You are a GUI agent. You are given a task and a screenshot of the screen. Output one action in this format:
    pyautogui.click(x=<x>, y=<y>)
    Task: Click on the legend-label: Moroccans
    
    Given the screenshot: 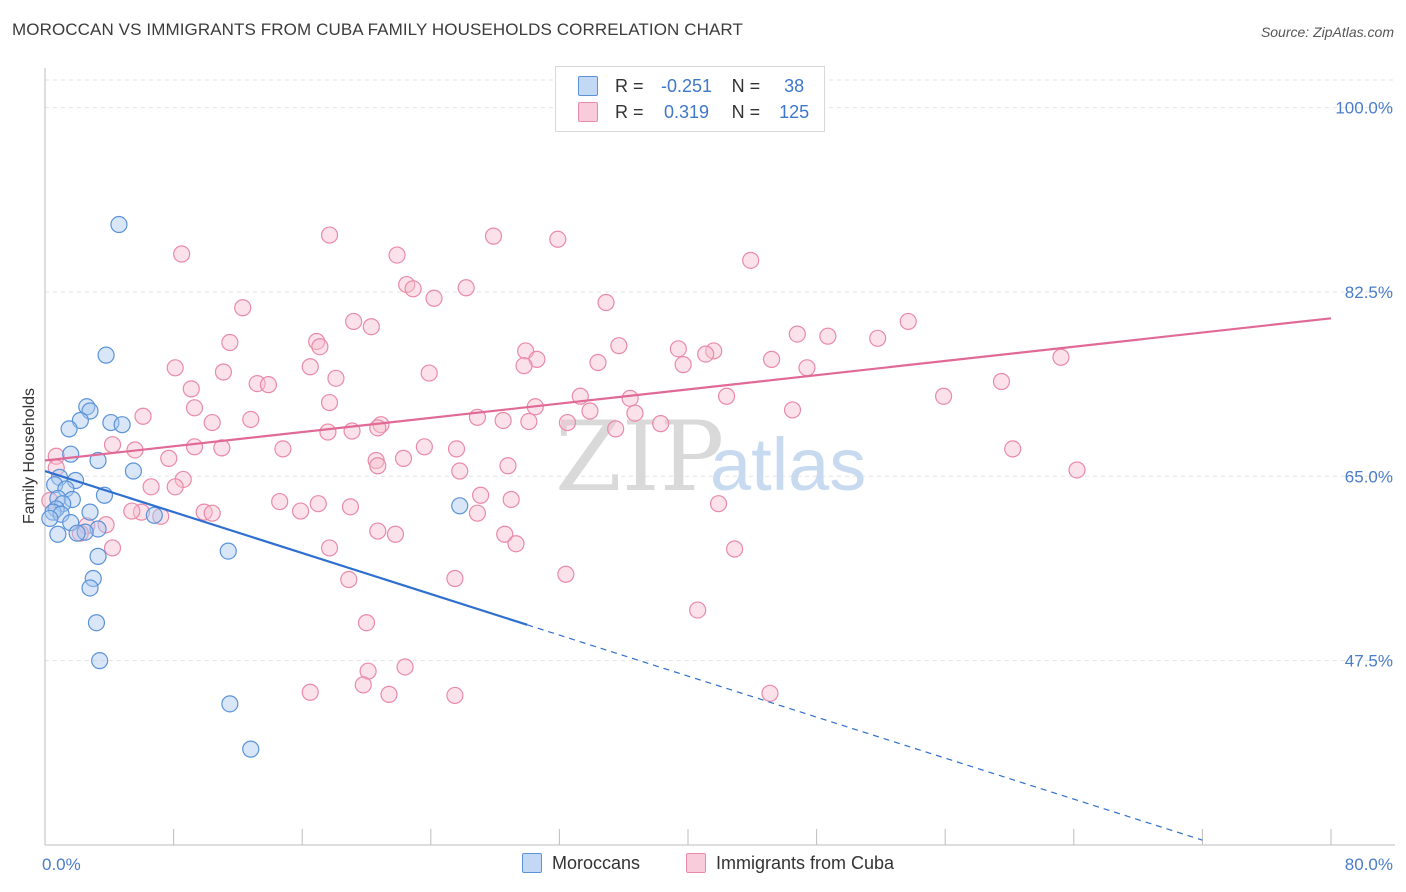 What is the action you would take?
    pyautogui.click(x=596, y=862)
    